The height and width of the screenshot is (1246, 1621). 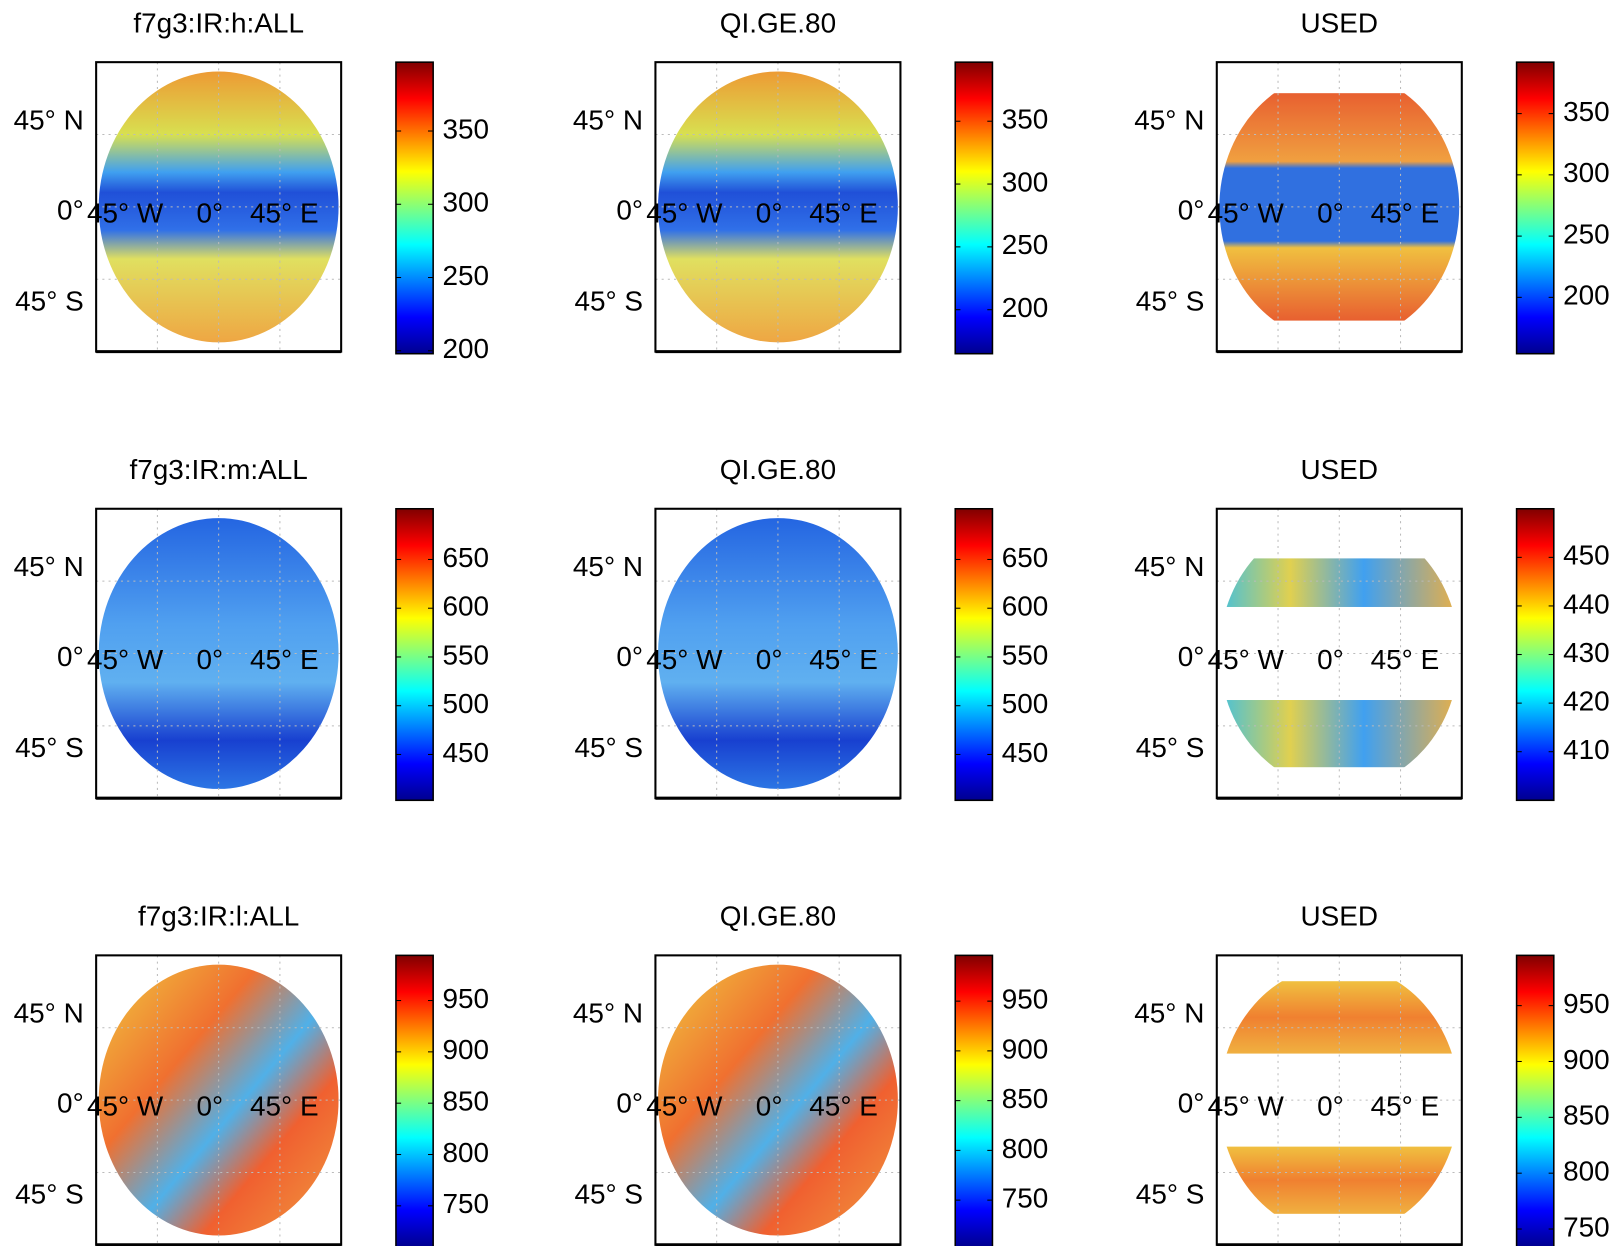 I want to click on panel-title: f7g3:IR:h:ALL, so click(x=218, y=22).